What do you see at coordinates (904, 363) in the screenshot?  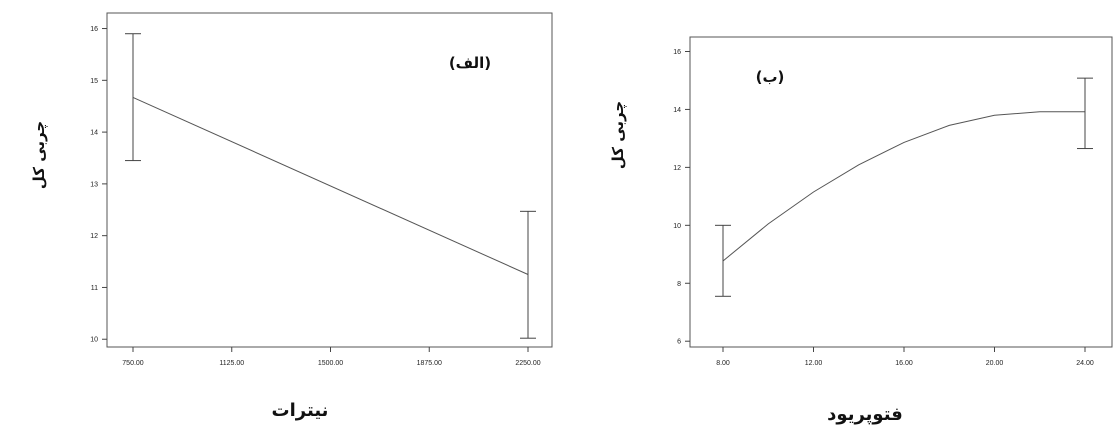 I see `x-tick-label: 16.00` at bounding box center [904, 363].